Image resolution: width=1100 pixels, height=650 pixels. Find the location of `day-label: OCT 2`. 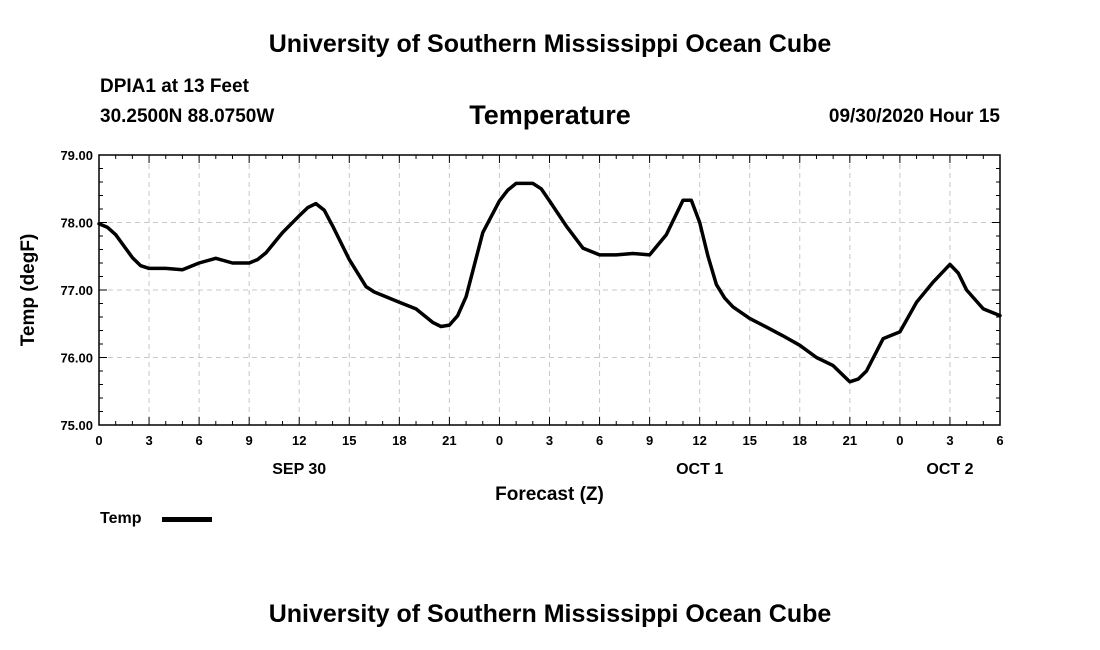

day-label: OCT 2 is located at coordinates (949, 469).